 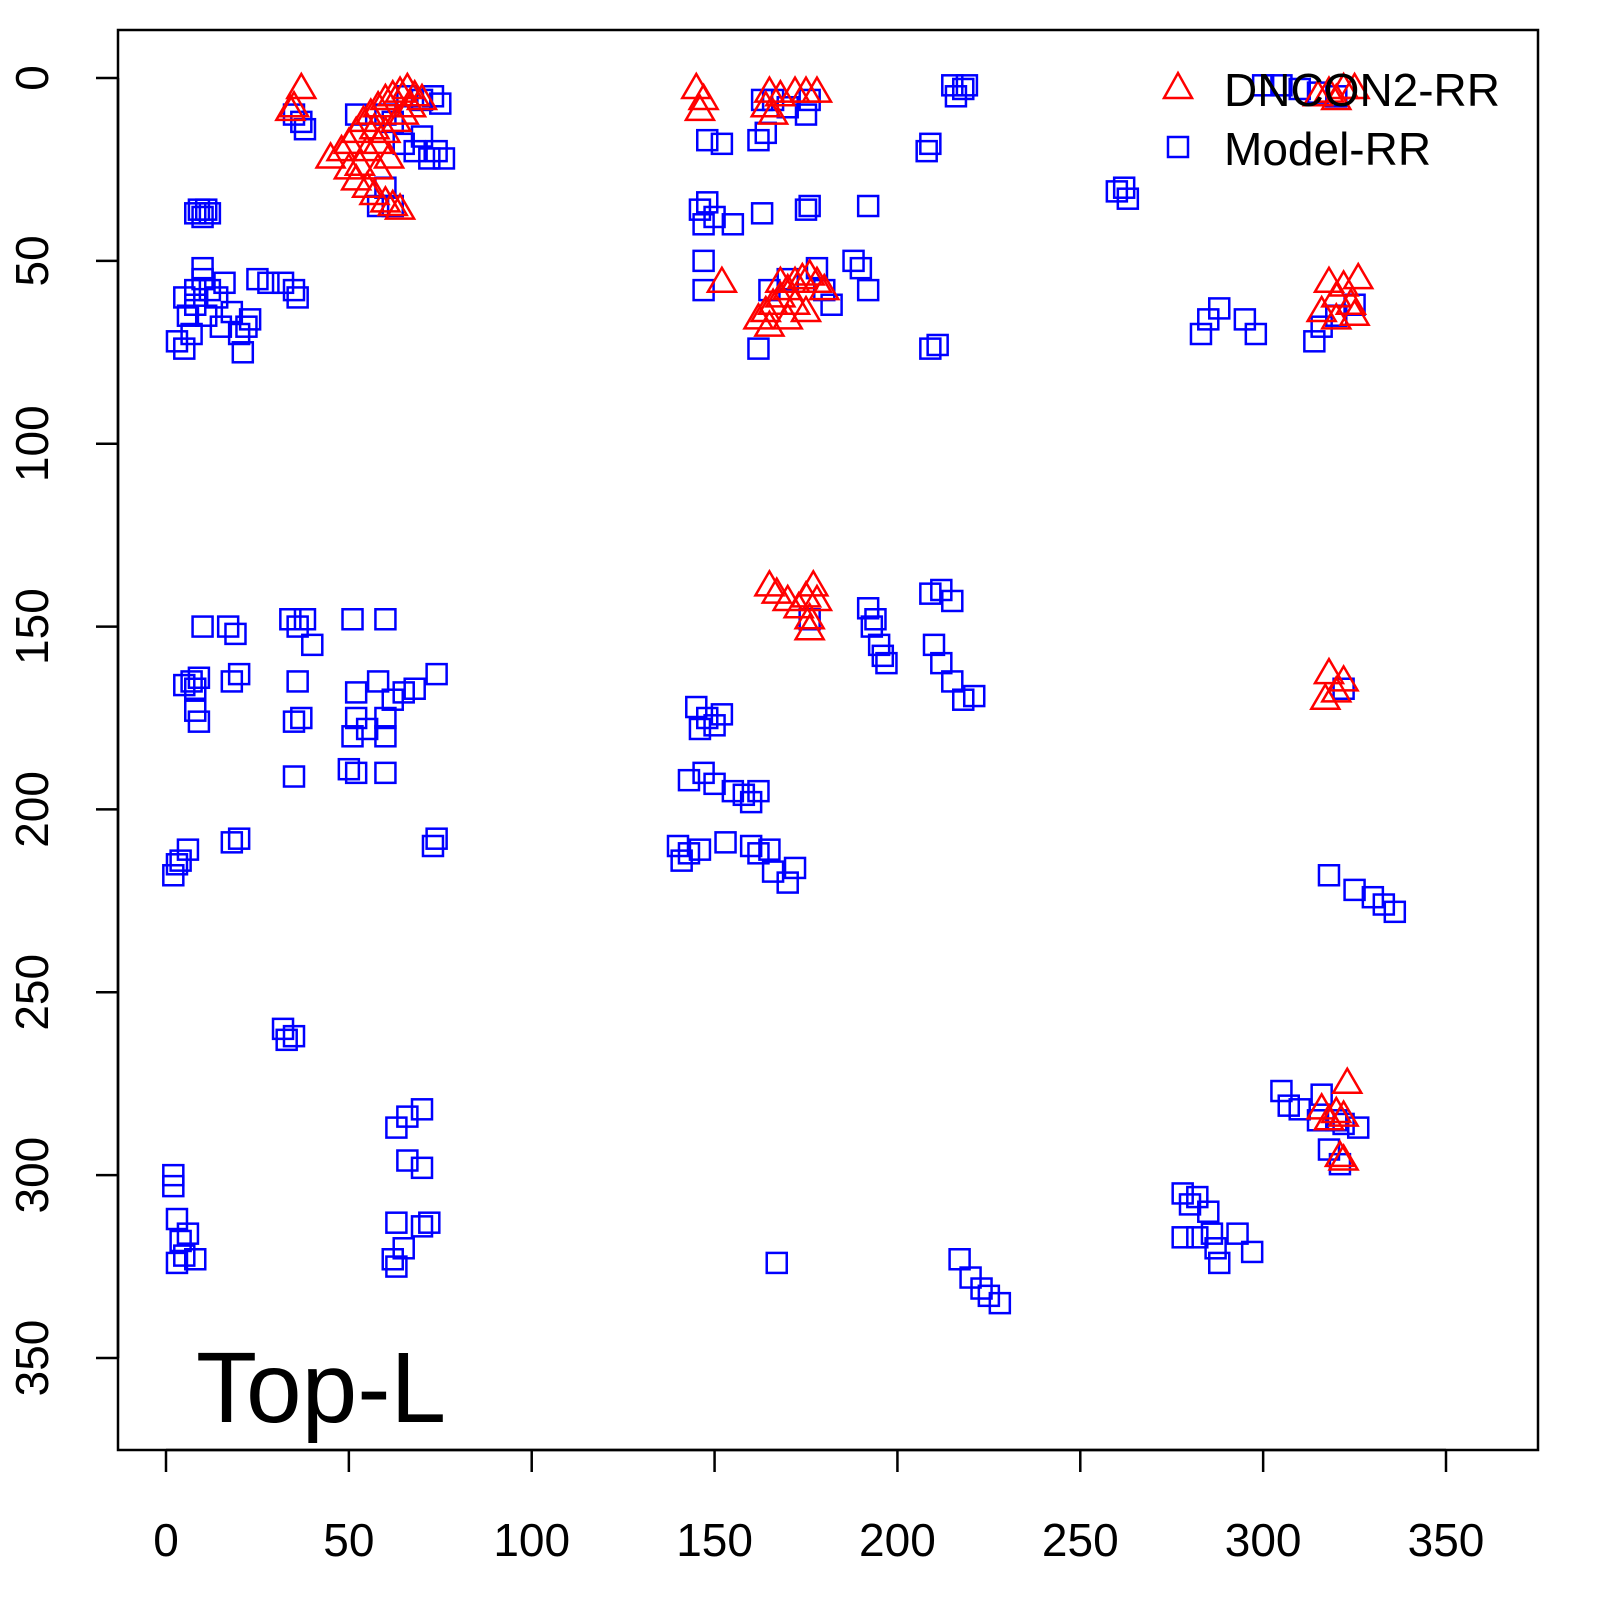 What do you see at coordinates (1263, 1540) in the screenshot?
I see `x-tick-label: 300` at bounding box center [1263, 1540].